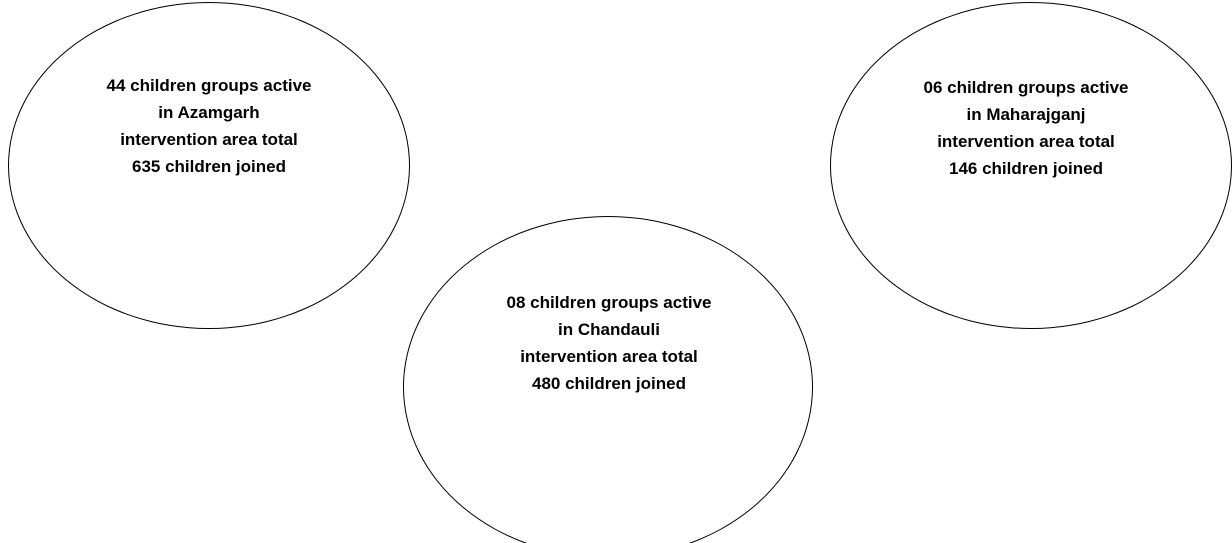 This screenshot has width=1232, height=543. I want to click on azamgarh-line-3: intervention area total, so click(209, 139).